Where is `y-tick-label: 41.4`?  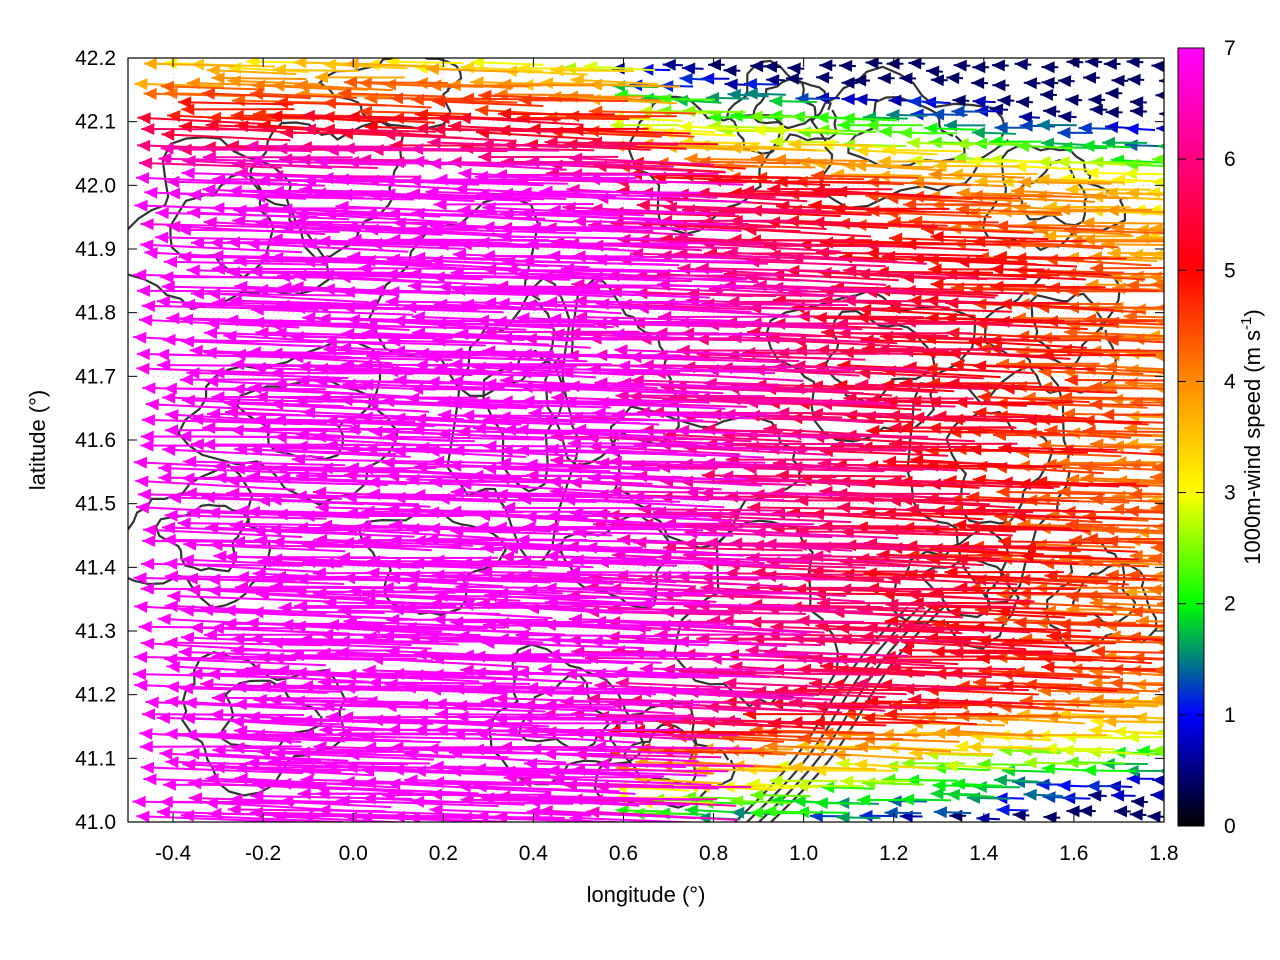 y-tick-label: 41.4 is located at coordinates (95, 567).